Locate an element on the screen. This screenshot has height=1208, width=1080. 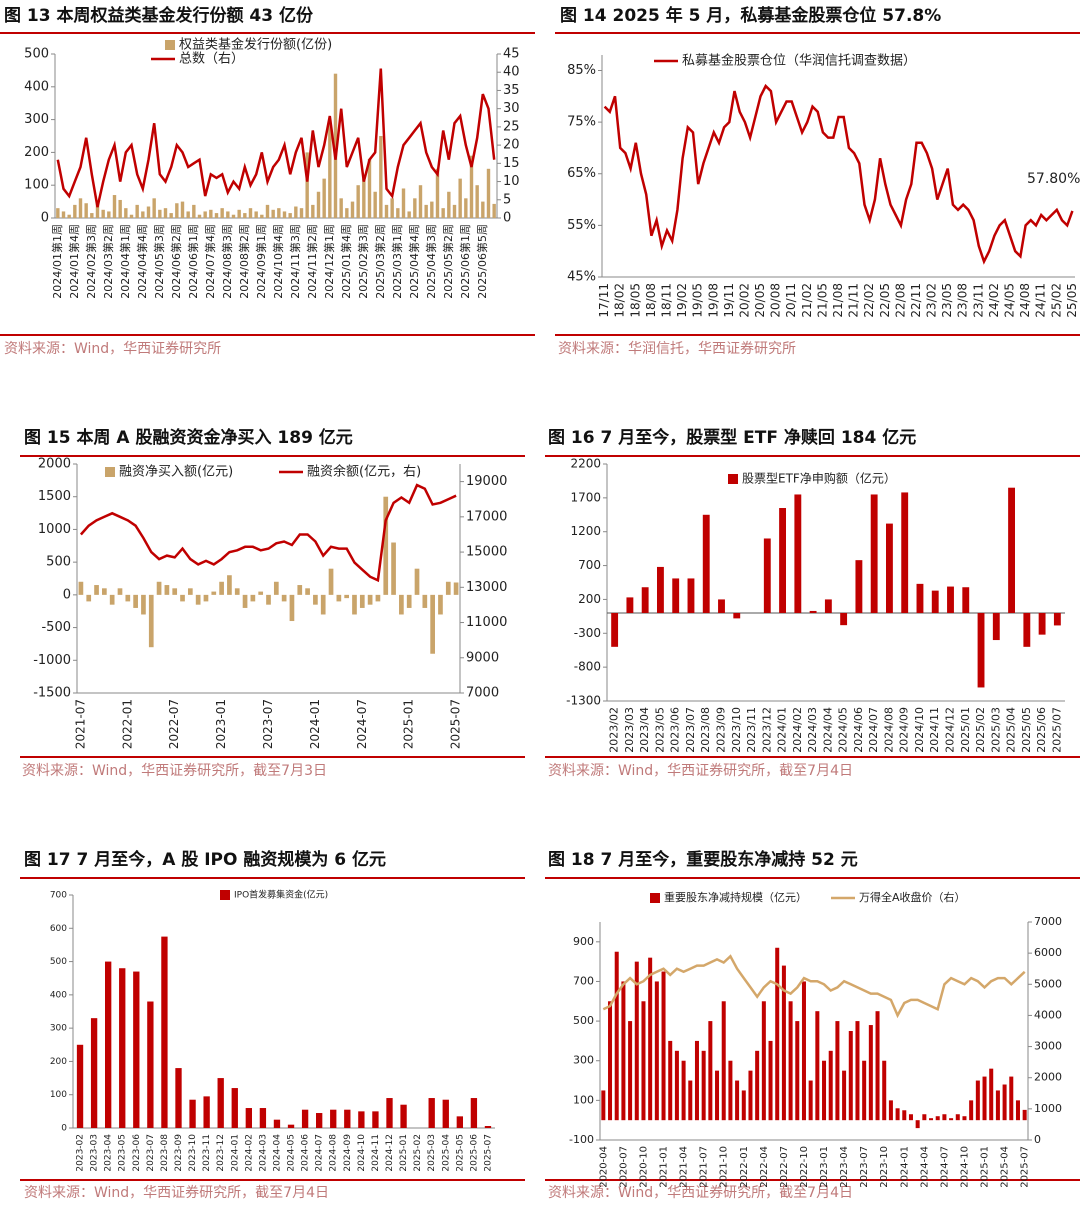
x-tick-label: 21/05 is located at coordinates (822, 300).